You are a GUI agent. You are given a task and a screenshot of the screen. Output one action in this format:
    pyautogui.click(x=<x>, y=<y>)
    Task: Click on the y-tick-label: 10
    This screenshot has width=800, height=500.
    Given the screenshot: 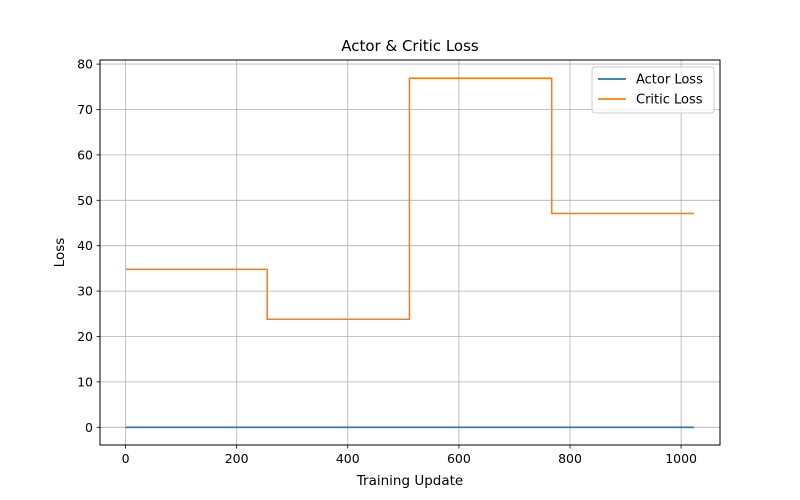 What is the action you would take?
    pyautogui.click(x=85, y=381)
    